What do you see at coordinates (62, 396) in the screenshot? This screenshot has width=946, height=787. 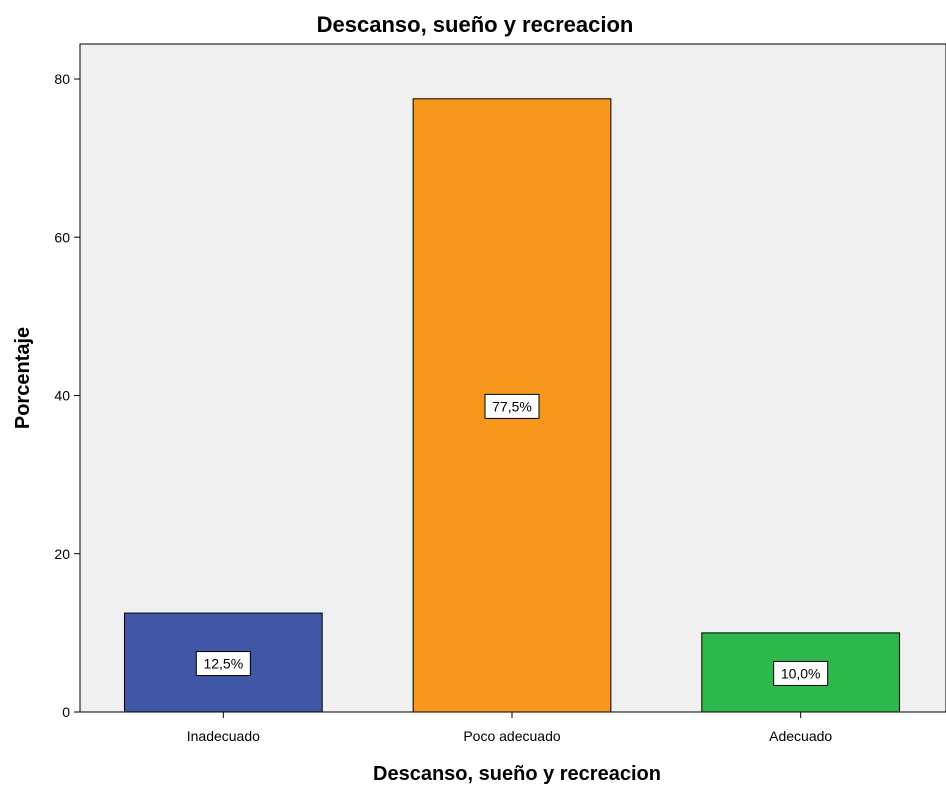 I see `y-tick-label: 40` at bounding box center [62, 396].